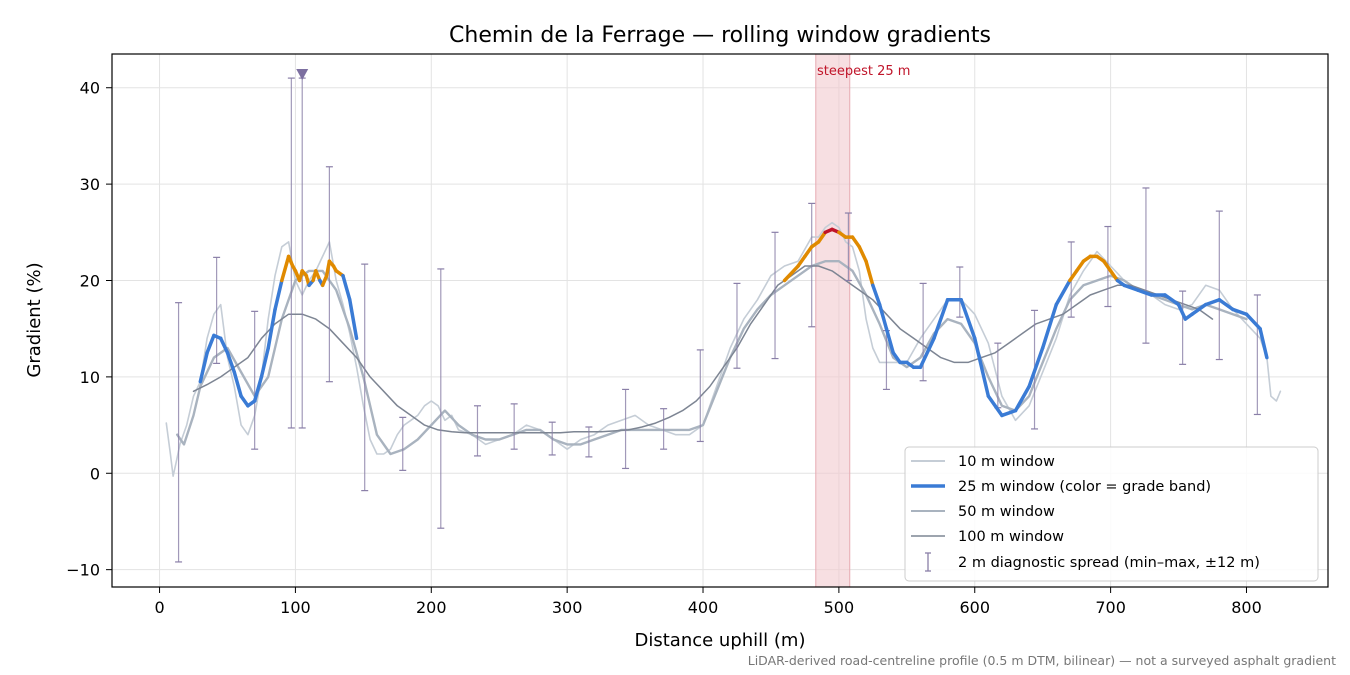  What do you see at coordinates (567, 607) in the screenshot?
I see `x-tick-label: 300` at bounding box center [567, 607].